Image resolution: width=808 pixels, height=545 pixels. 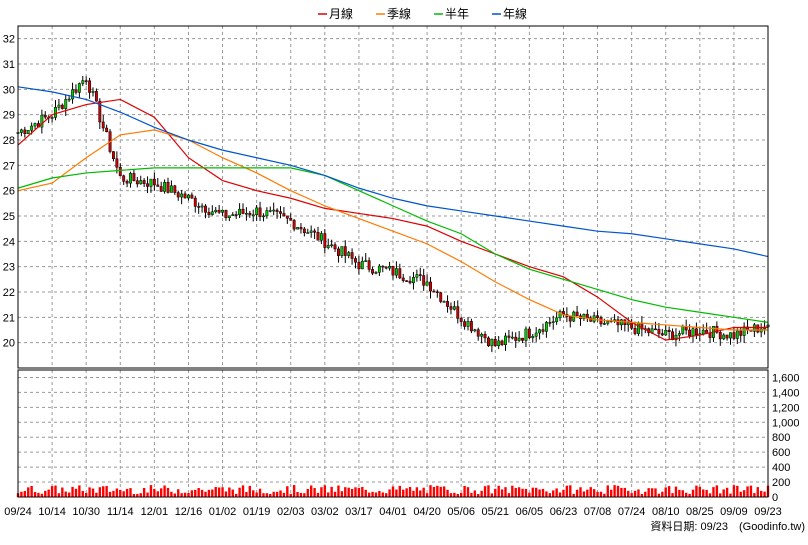 What do you see at coordinates (781, 438) in the screenshot?
I see `volume-tick-label: 800` at bounding box center [781, 438].